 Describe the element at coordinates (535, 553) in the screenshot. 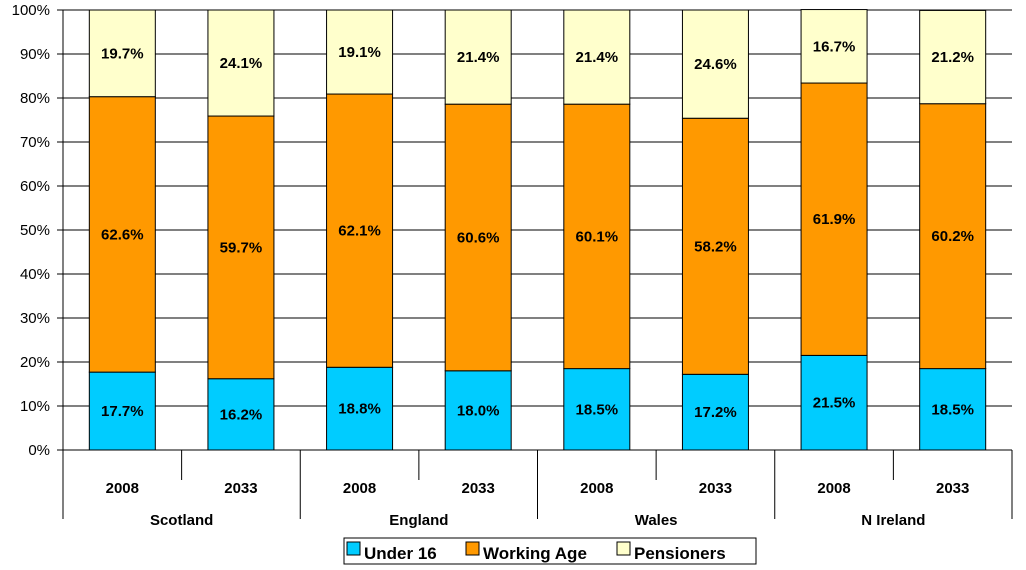

I see `legend-label: Working Age` at that location.